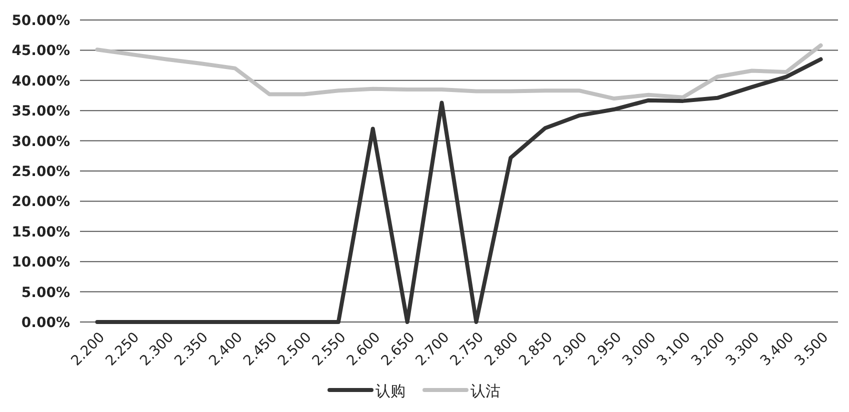  Describe the element at coordinates (41, 262) in the screenshot. I see `y-tick-label: 10.00%` at that location.